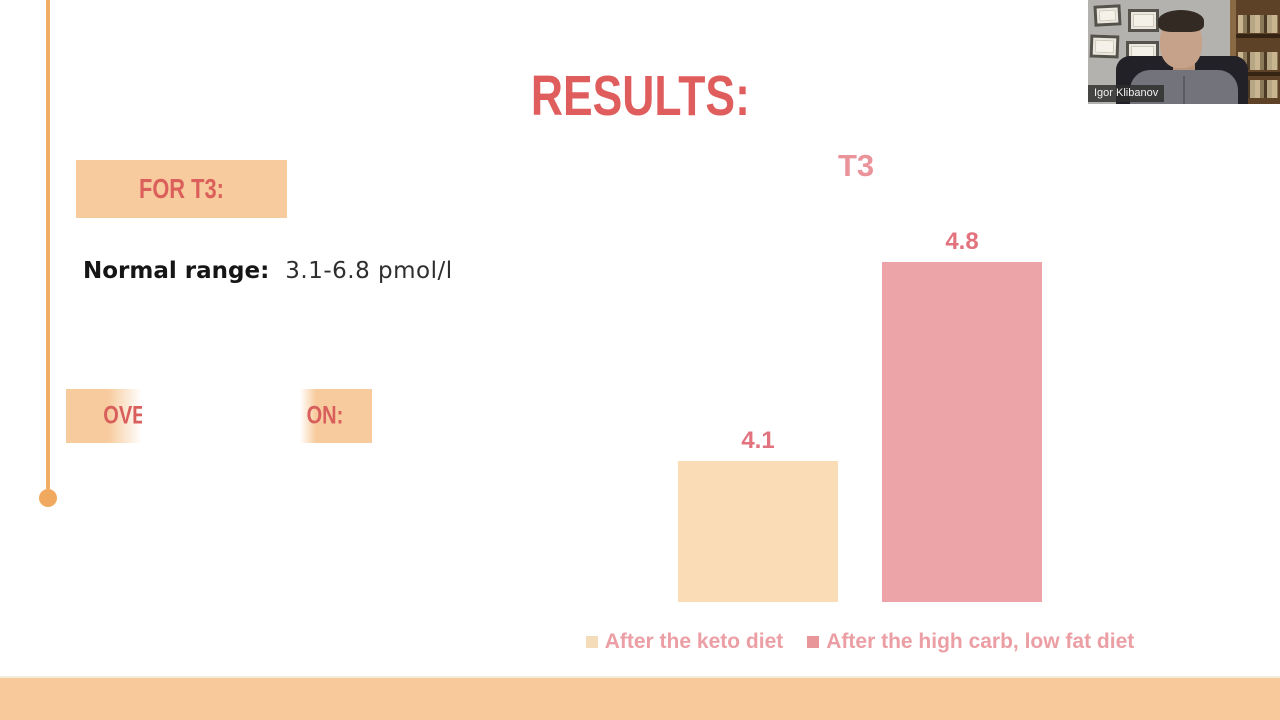  I want to click on bar-high-carb-diet, so click(962, 432).